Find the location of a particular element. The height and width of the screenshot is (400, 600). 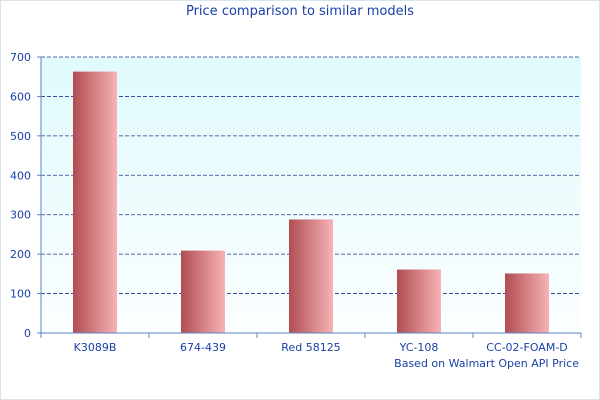

x-tick-label: K3089B is located at coordinates (95, 347).